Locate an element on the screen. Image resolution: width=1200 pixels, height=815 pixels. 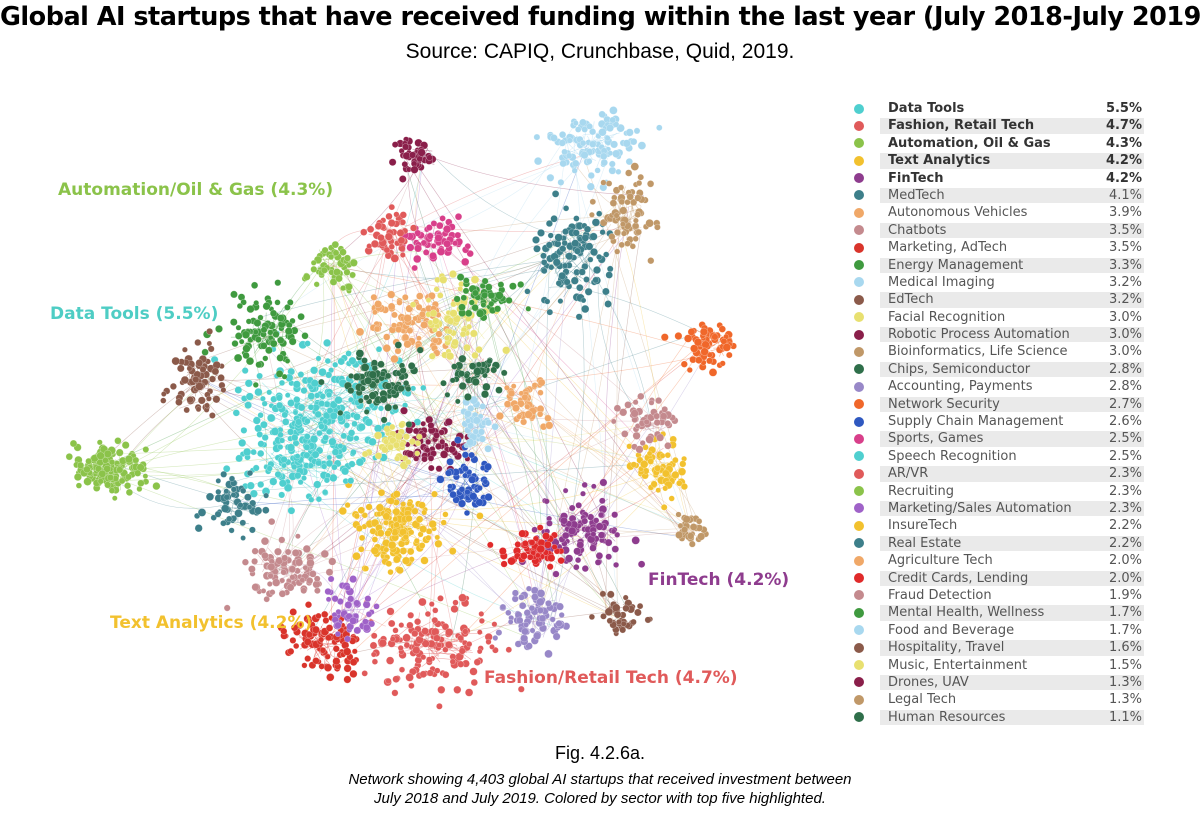
legend-sector-share: 2.6% is located at coordinates (1125, 422).